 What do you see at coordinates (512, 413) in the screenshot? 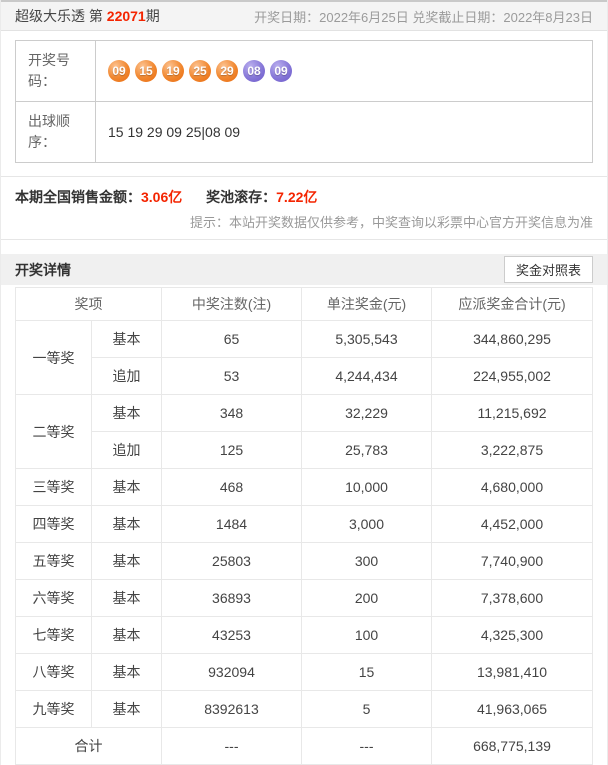
I see `total-prize-cell: 11,215,692` at bounding box center [512, 413].